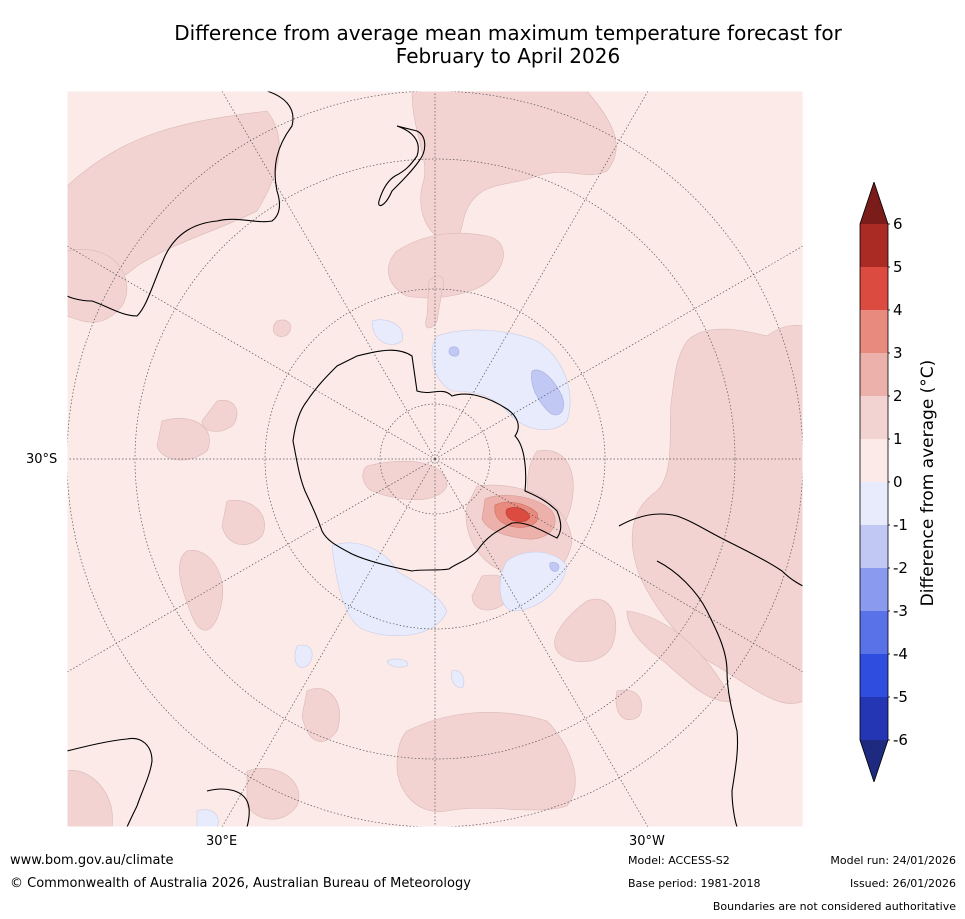 The image size is (965, 919). I want to click on colorbar-tick-m1: -1, so click(900, 525).